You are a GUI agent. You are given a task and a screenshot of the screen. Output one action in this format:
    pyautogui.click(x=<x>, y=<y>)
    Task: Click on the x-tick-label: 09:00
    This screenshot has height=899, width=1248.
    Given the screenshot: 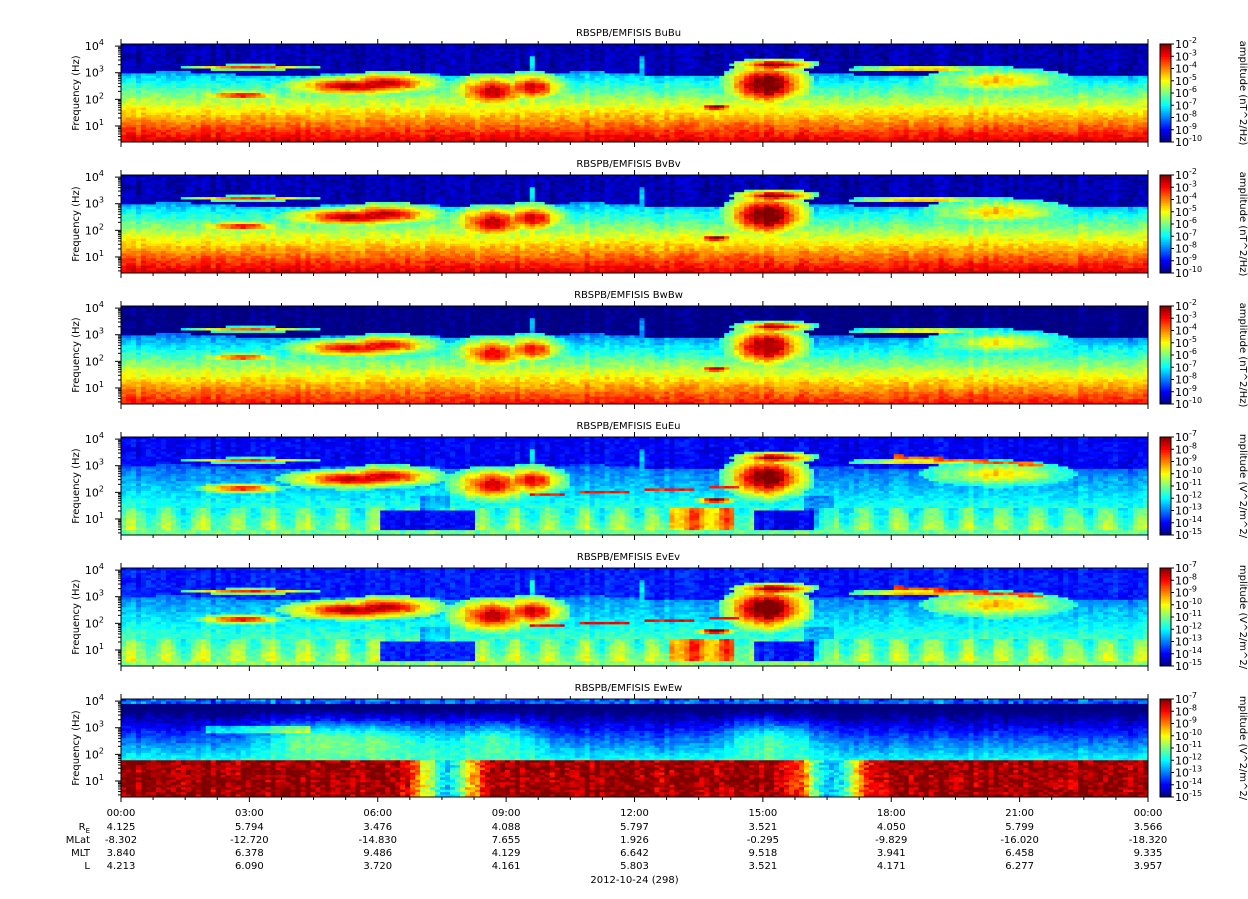 What is the action you would take?
    pyautogui.click(x=506, y=813)
    